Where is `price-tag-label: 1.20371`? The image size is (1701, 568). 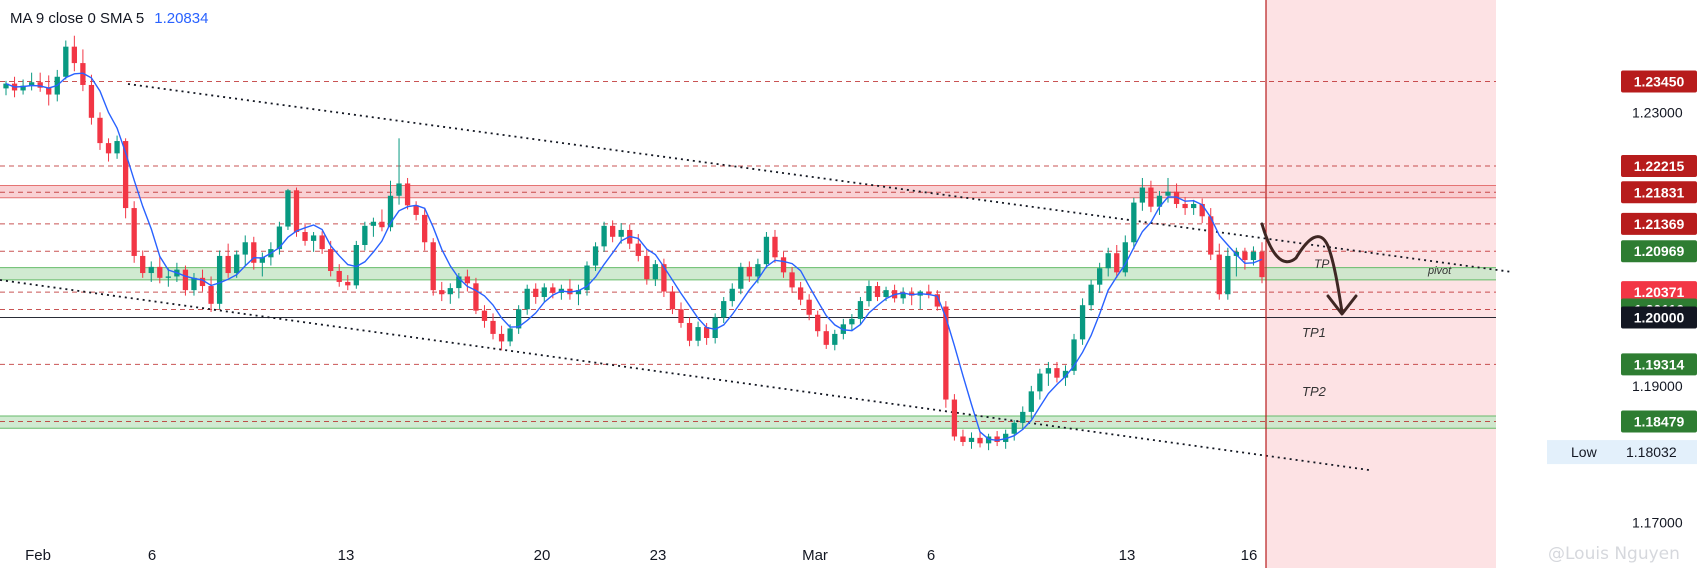
price-tag-label: 1.20371 is located at coordinates (1659, 292).